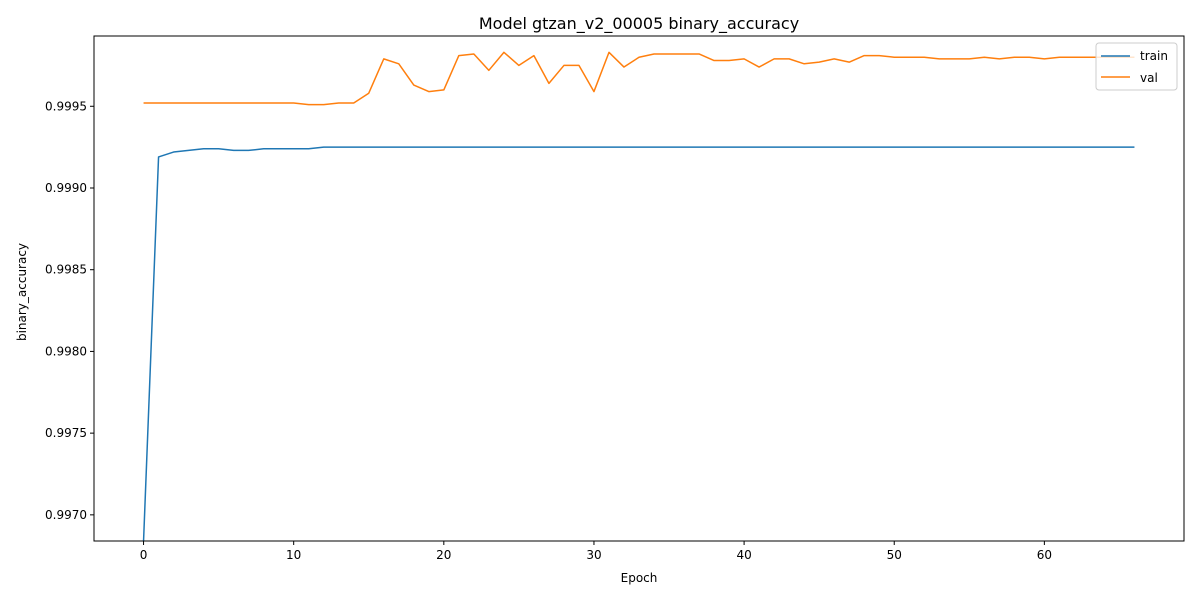 This screenshot has width=1200, height=600. Describe the element at coordinates (66, 515) in the screenshot. I see `y-tick-label: 0.9970` at that location.